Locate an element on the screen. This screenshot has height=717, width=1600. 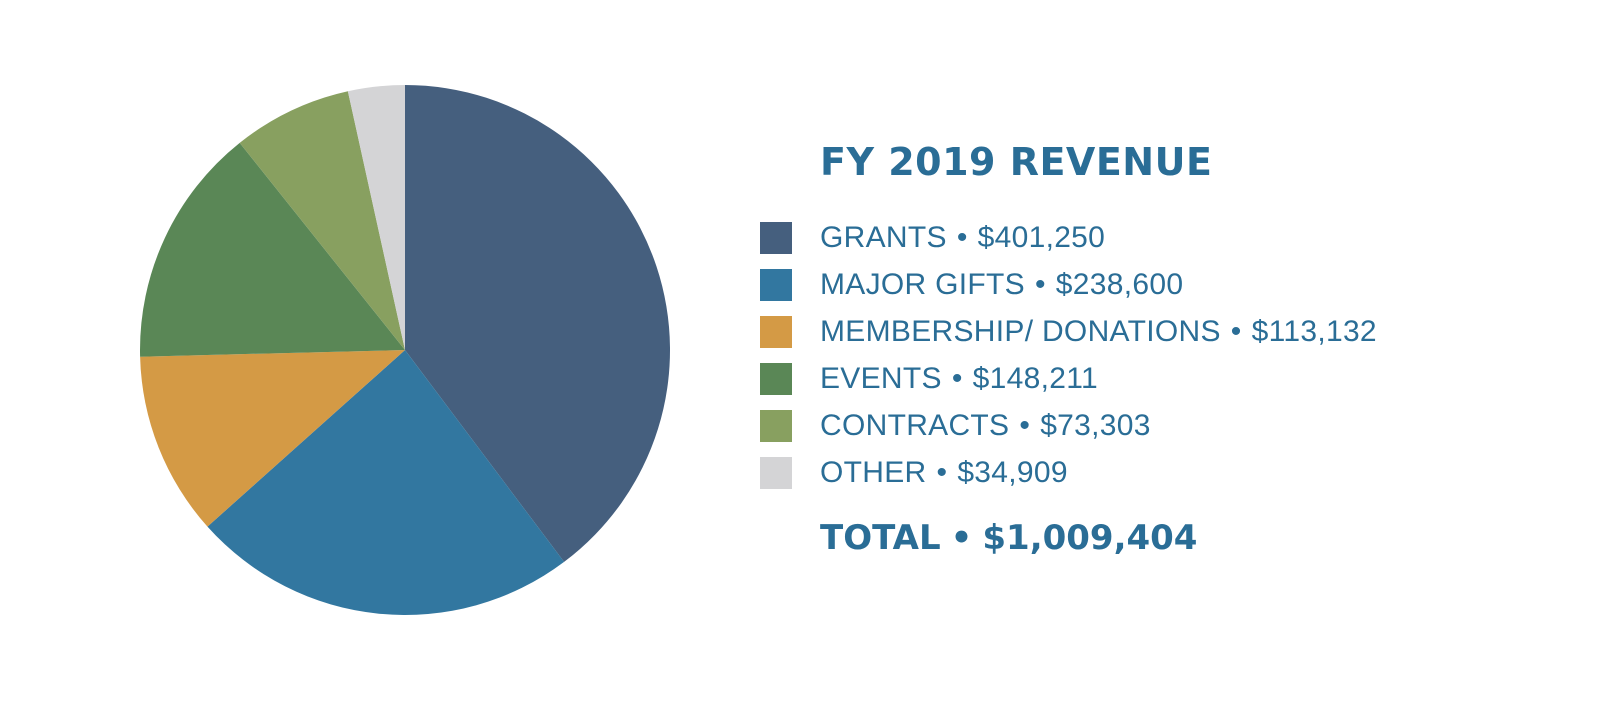
legend-value-membership-donations: $113,132 is located at coordinates (1314, 331).